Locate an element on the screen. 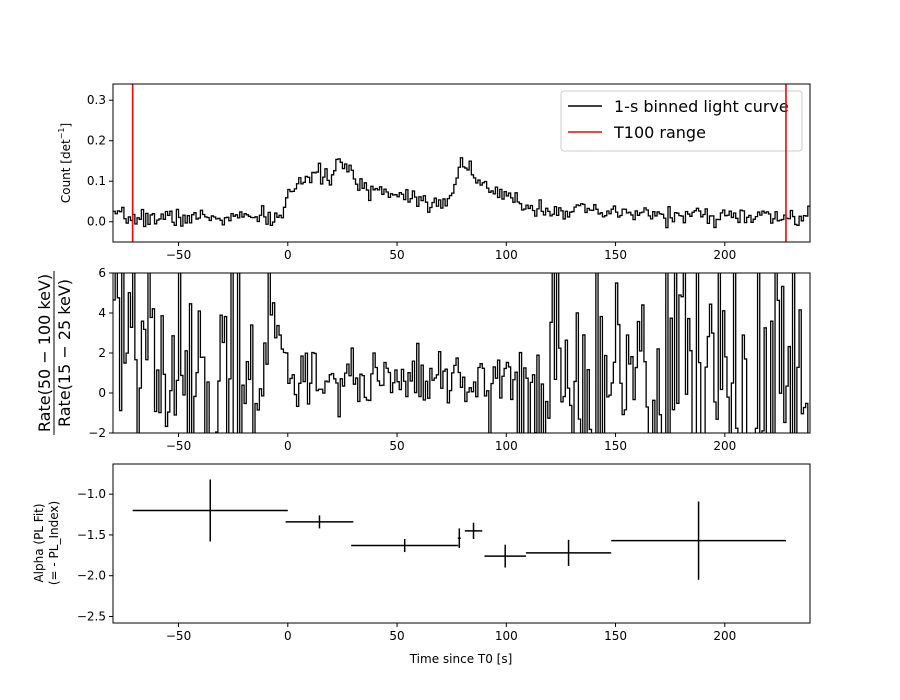 Image resolution: width=900 pixels, height=700 pixels. light-curve-line is located at coordinates (461, 193).